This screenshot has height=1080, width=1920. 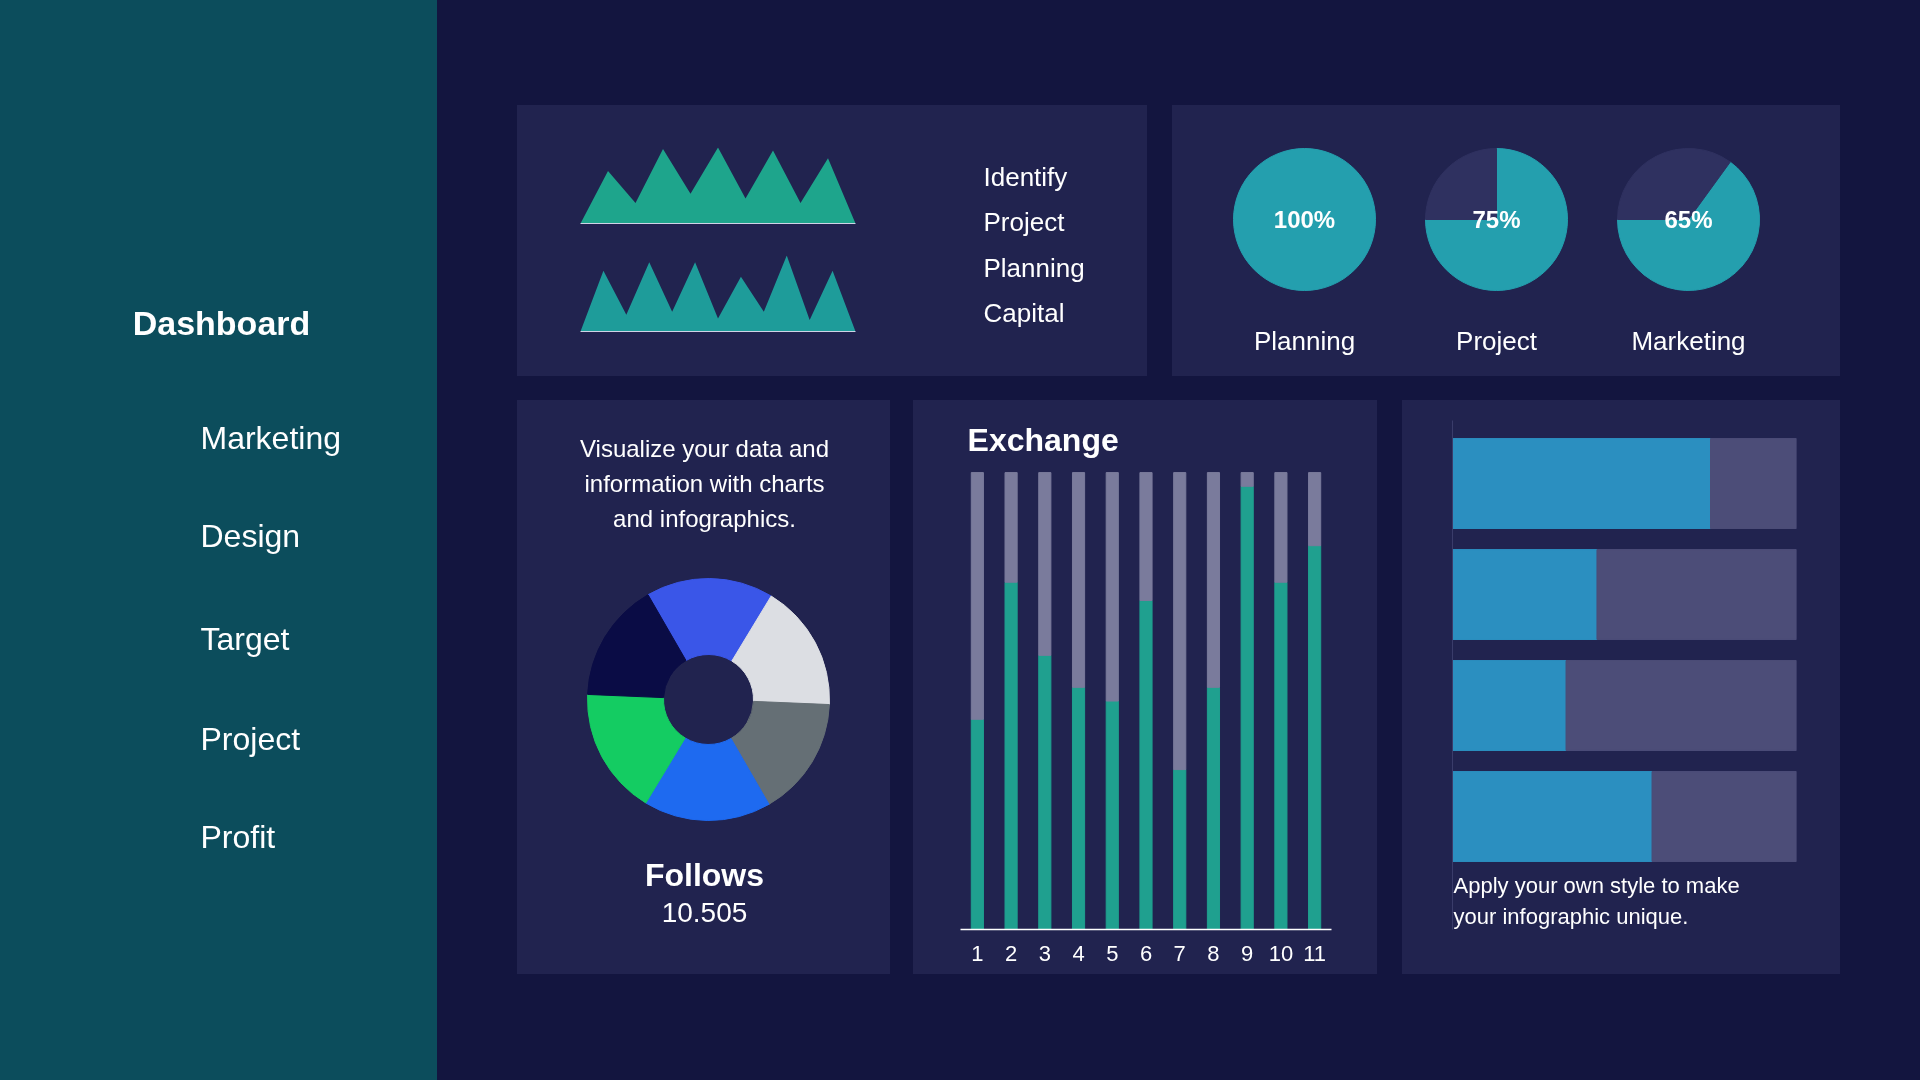 What do you see at coordinates (1078, 953) in the screenshot?
I see `x-tick-label: 4` at bounding box center [1078, 953].